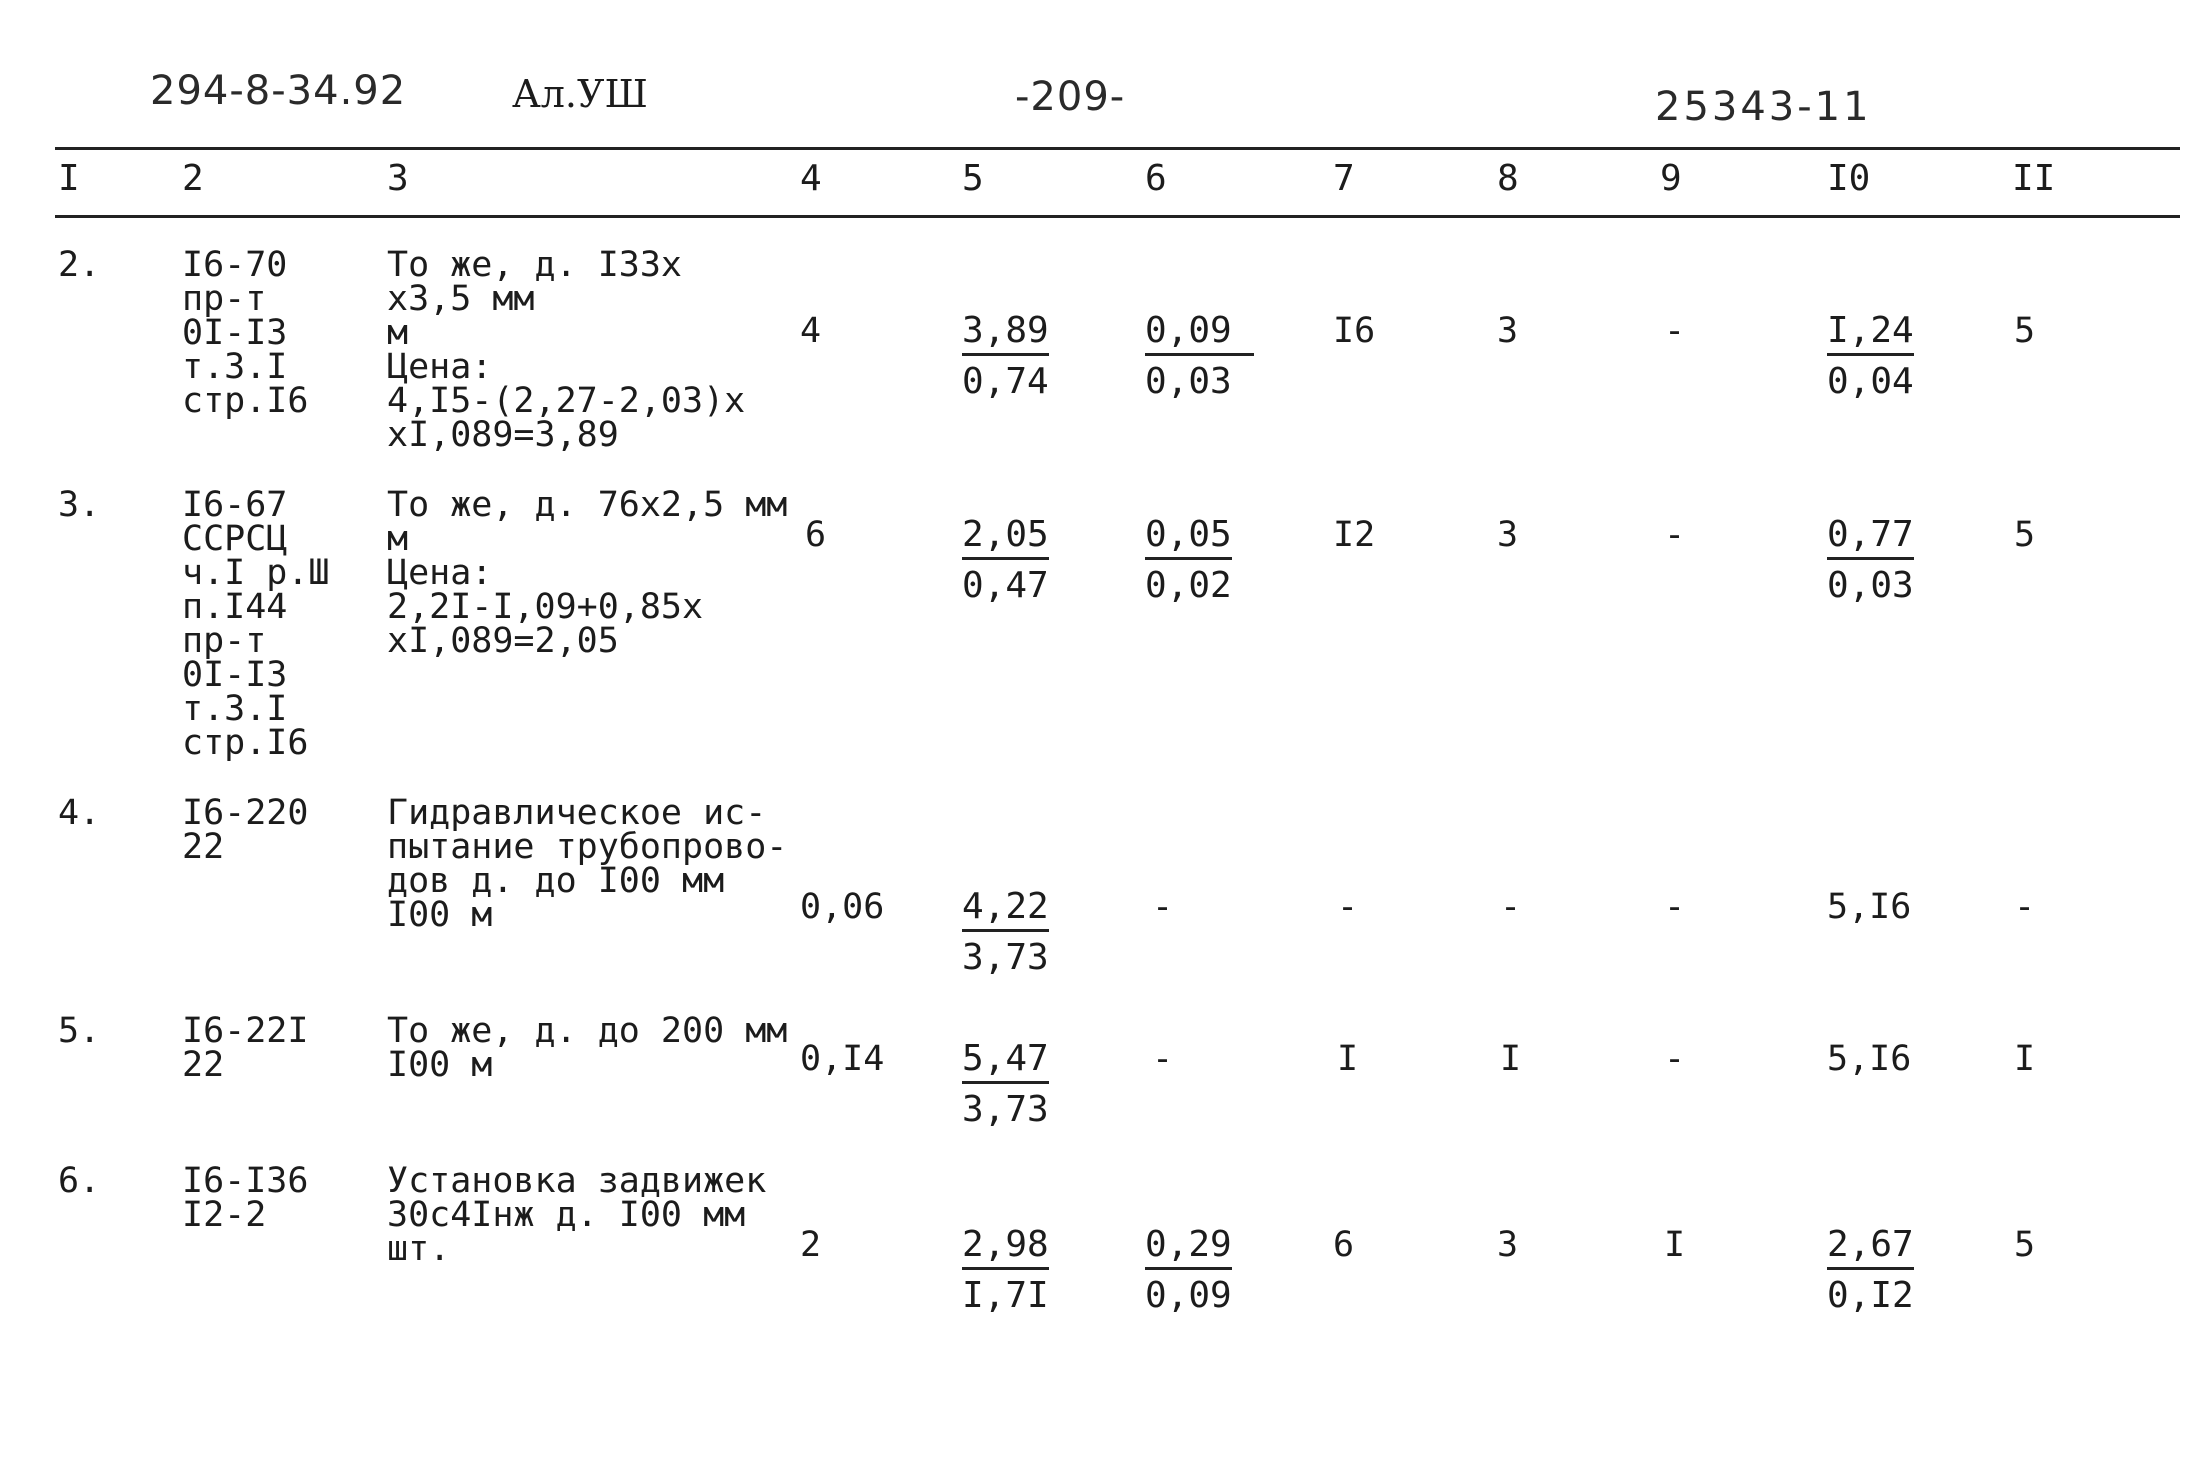  Describe the element at coordinates (1870, 381) in the screenshot. I see `total-cost-wages: 0,04` at that location.